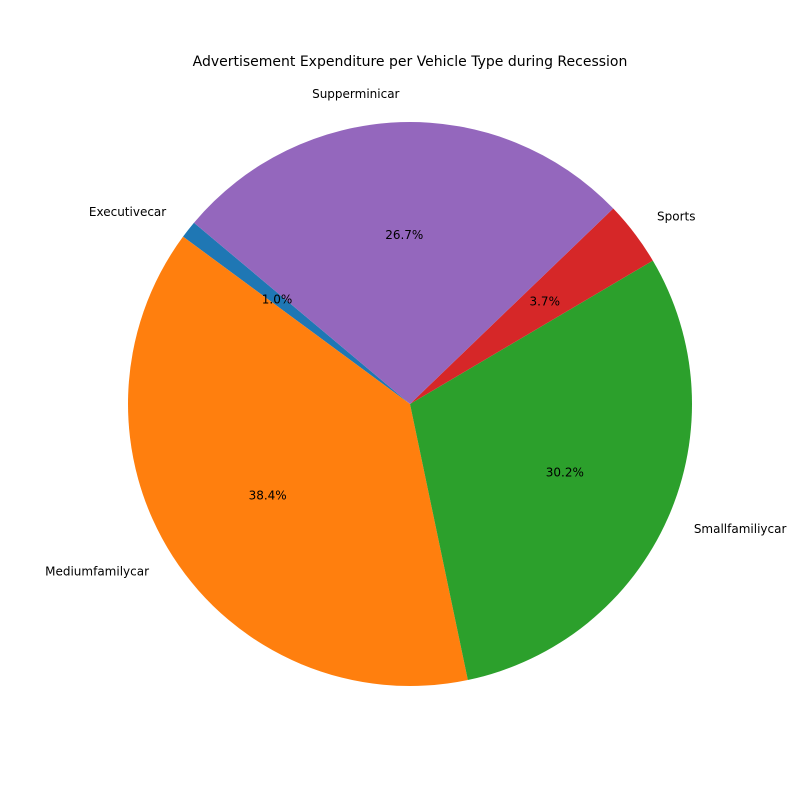  What do you see at coordinates (740, 529) in the screenshot?
I see `slice-label-smallfamiliycar: Smallfamiliycar` at bounding box center [740, 529].